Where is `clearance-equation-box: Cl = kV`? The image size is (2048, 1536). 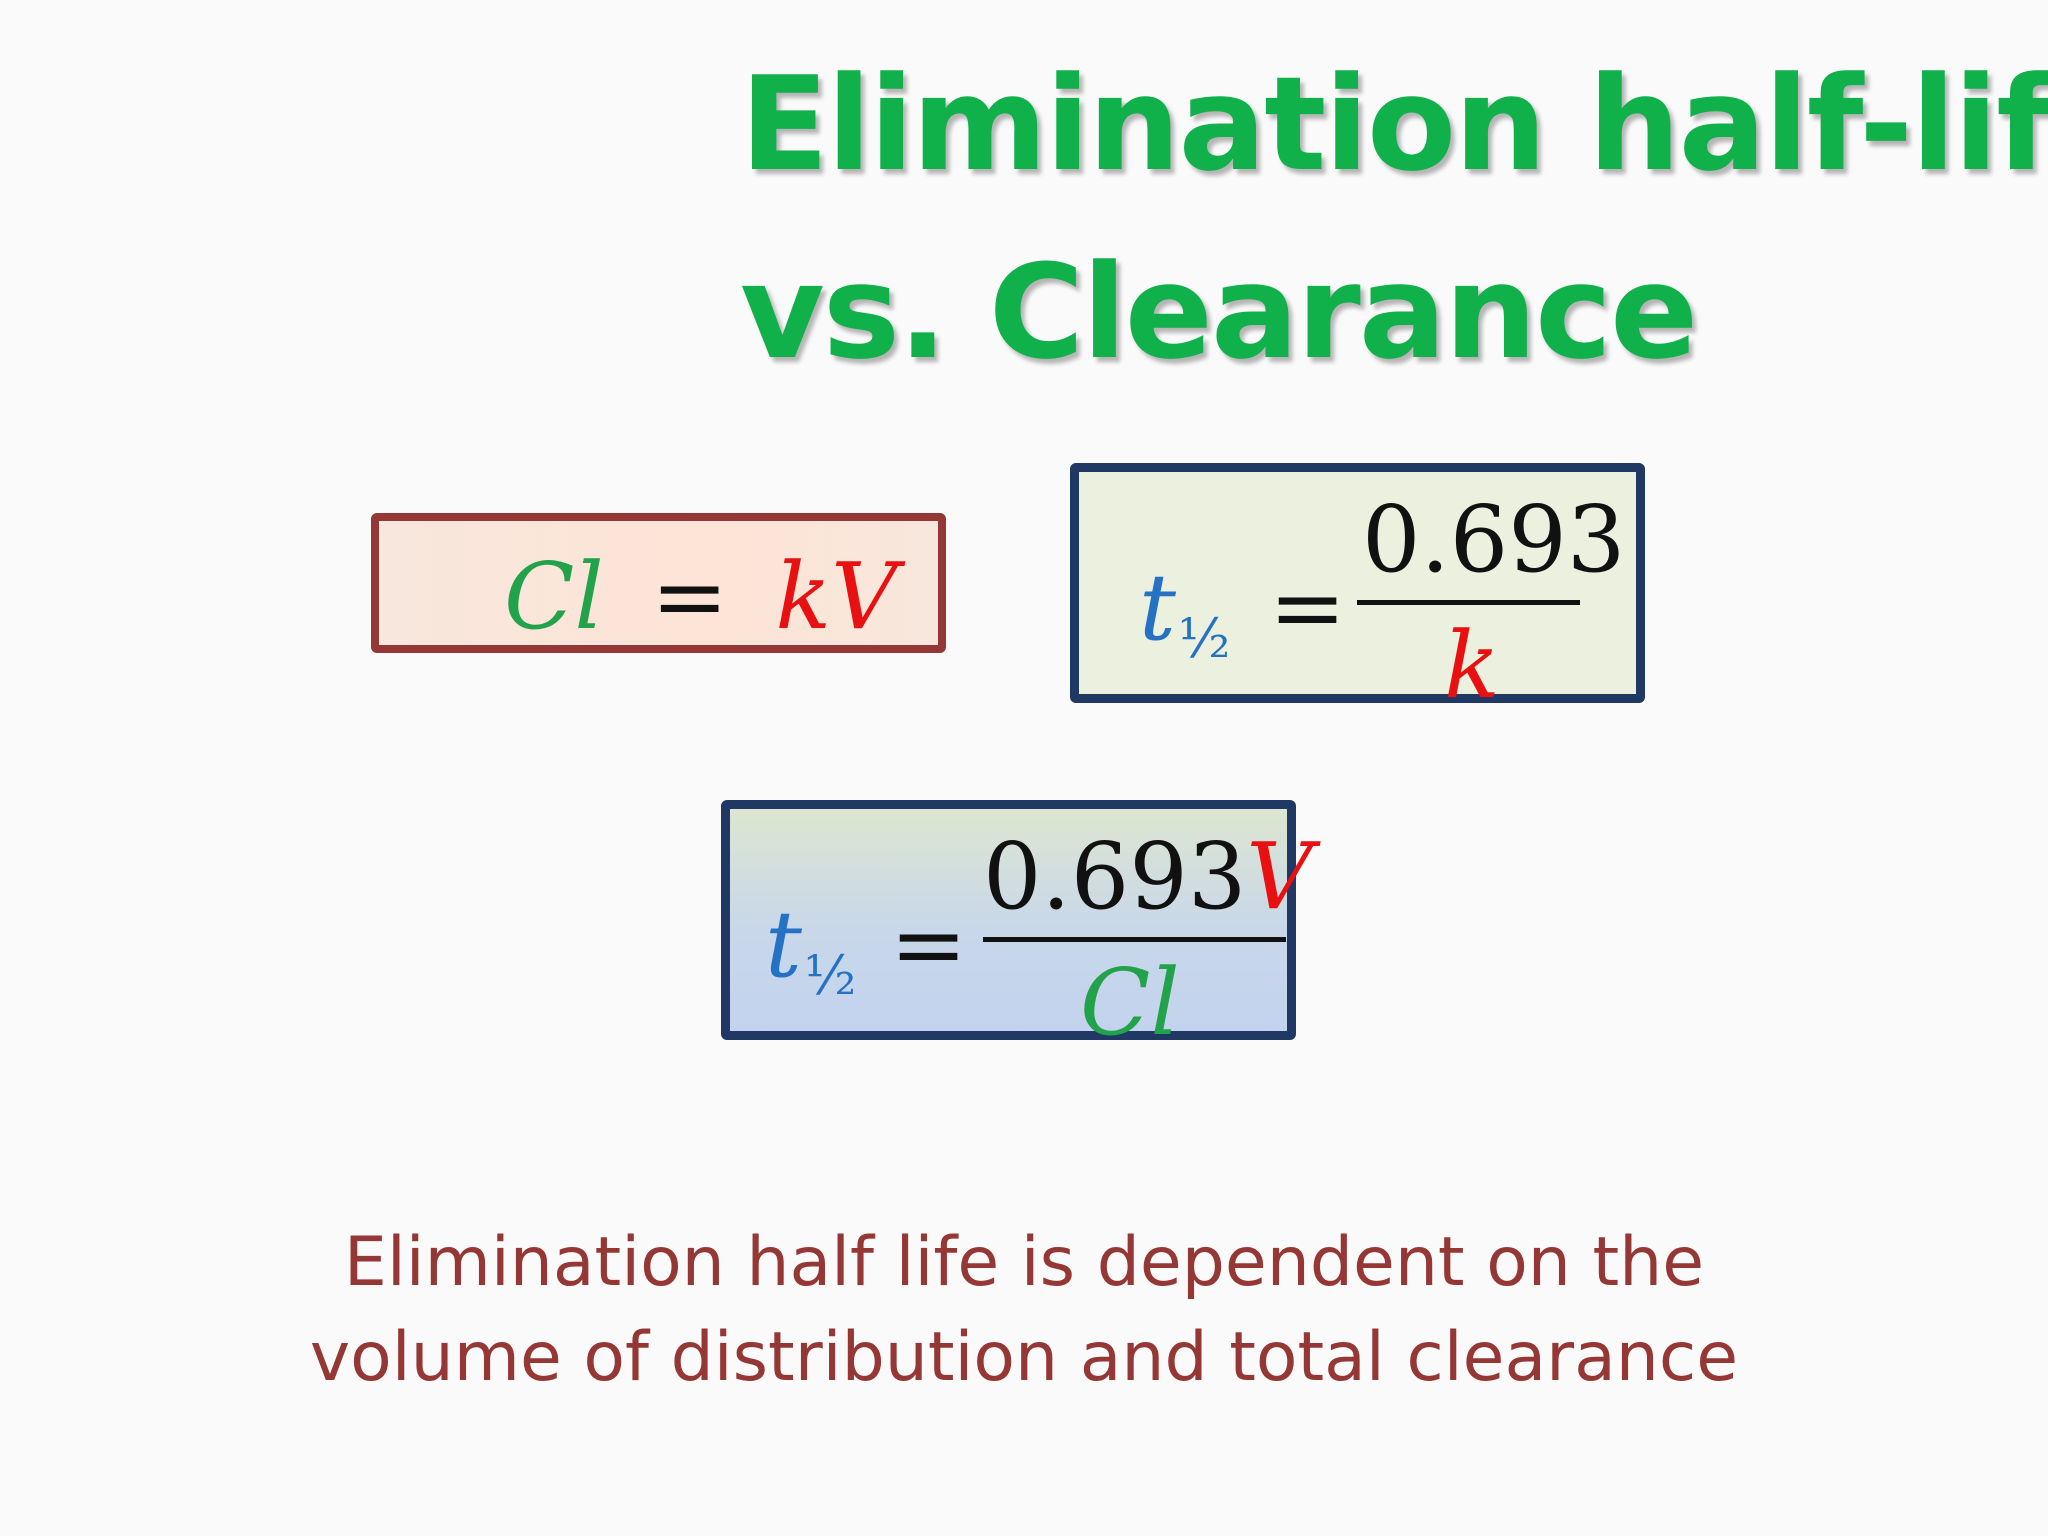 clearance-equation-box: Cl = kV is located at coordinates (658, 583).